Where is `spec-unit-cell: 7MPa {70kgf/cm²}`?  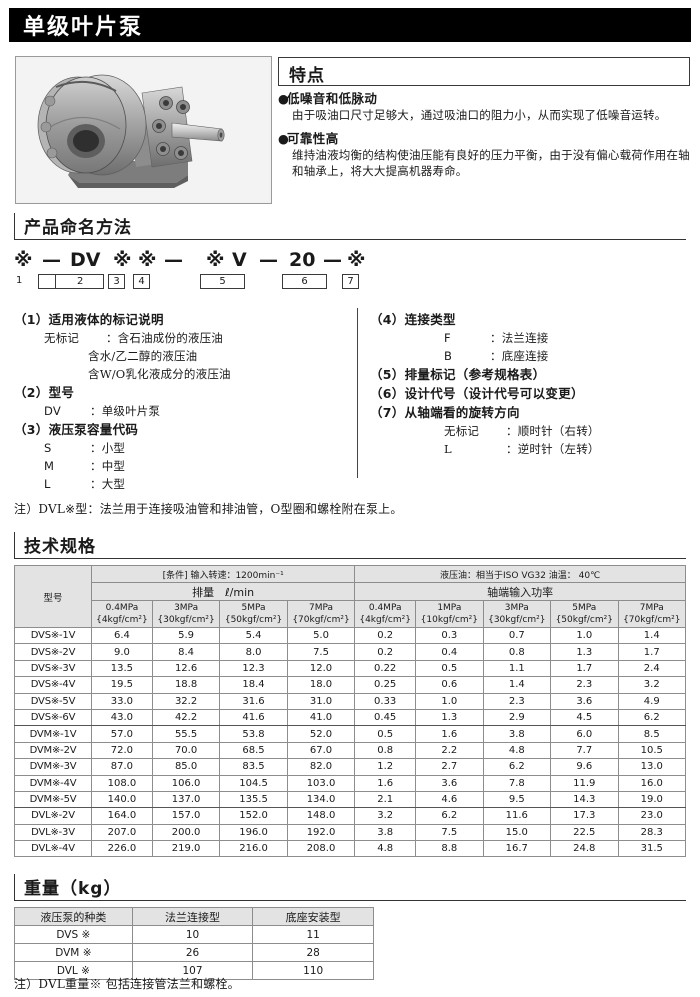
spec-unit-cell: 7MPa {70kgf/cm²} is located at coordinates (321, 614).